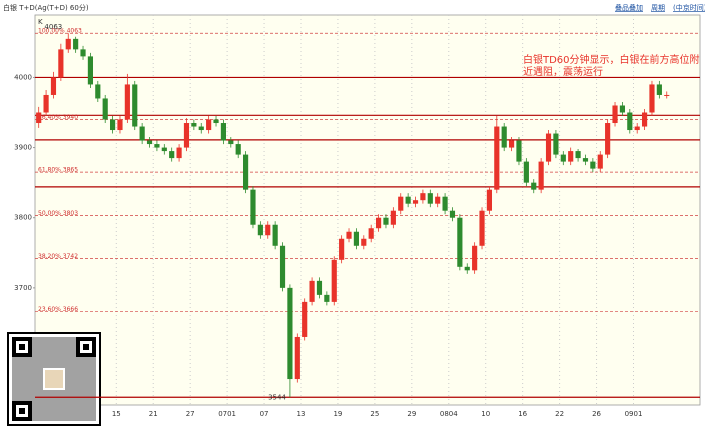 Image resolution: width=705 pixels, height=431 pixels. I want to click on fib-label: 100.00% 4063, so click(60, 31).